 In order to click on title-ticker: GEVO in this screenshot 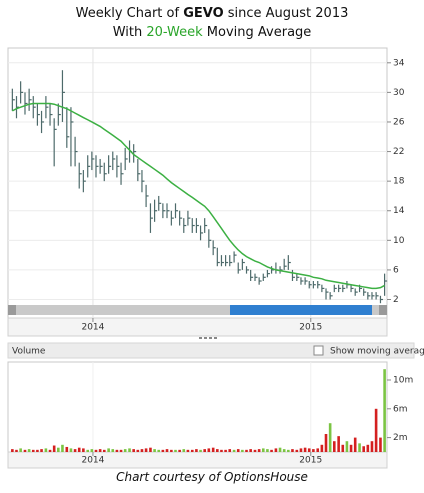, I will do `click(203, 13)`.